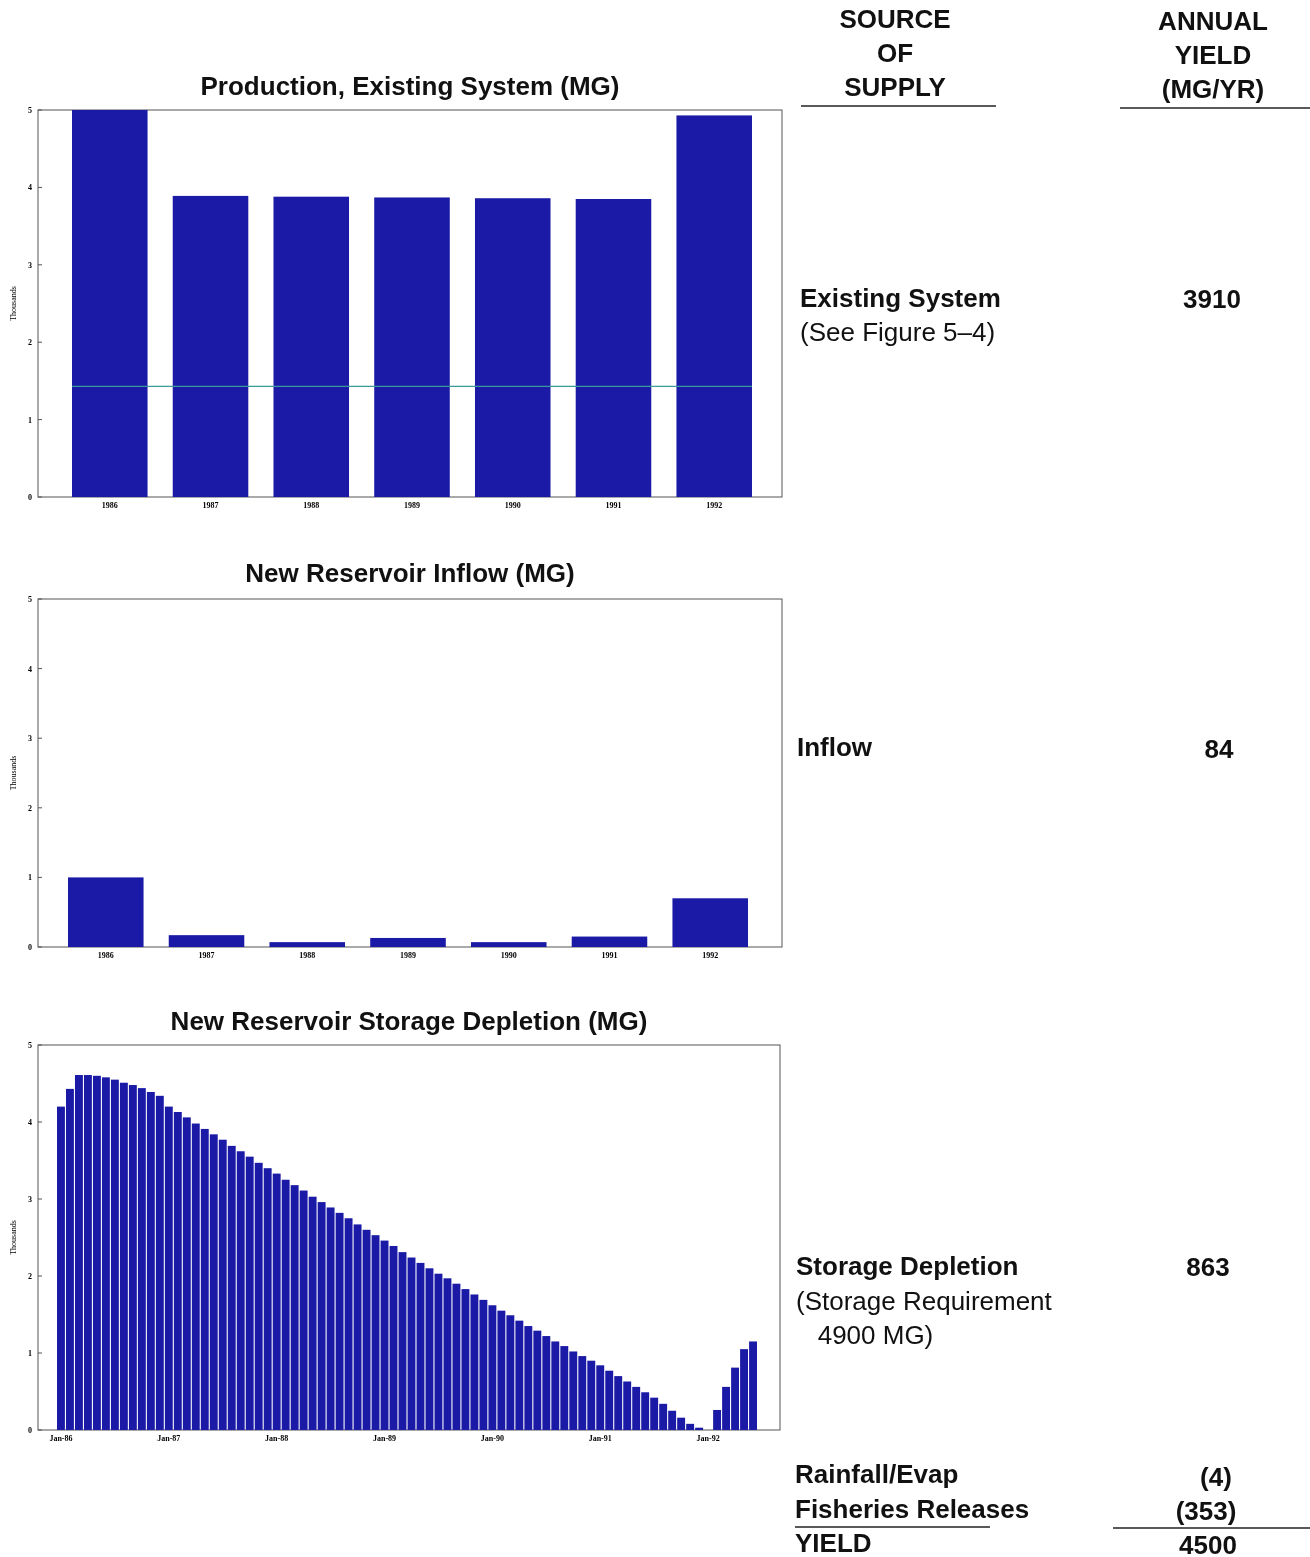 Image resolution: width=1310 pixels, height=1557 pixels. I want to click on chart-title: New Reservoir Storage Depletion (MG), so click(409, 1021).